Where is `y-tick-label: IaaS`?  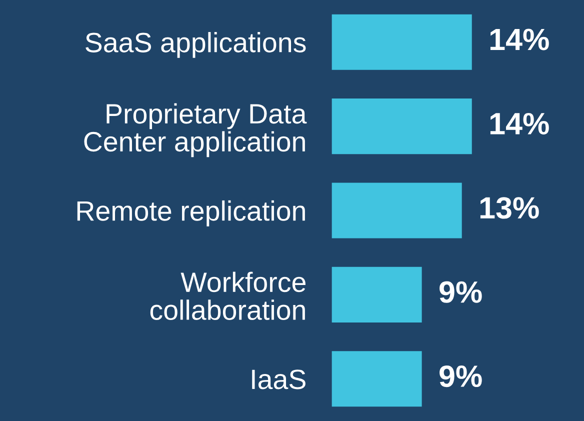
y-tick-label: IaaS is located at coordinates (279, 380).